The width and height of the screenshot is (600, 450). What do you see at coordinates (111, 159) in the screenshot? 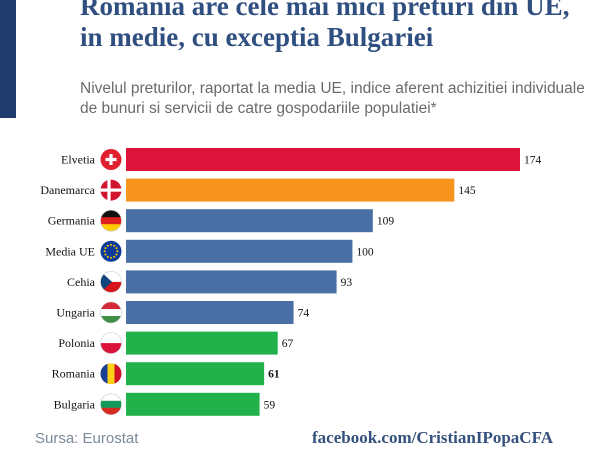
I see `switzerland-flag-icon` at bounding box center [111, 159].